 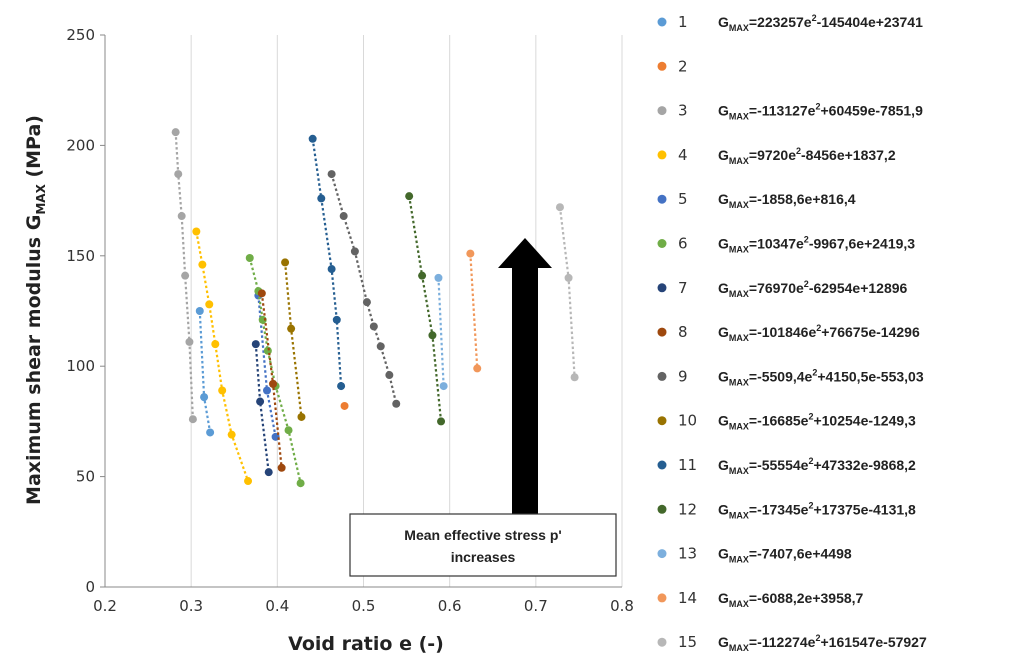 What do you see at coordinates (35, 310) in the screenshot?
I see `y-axis-label: Maximum shear modulus GMAX (MPa)` at bounding box center [35, 310].